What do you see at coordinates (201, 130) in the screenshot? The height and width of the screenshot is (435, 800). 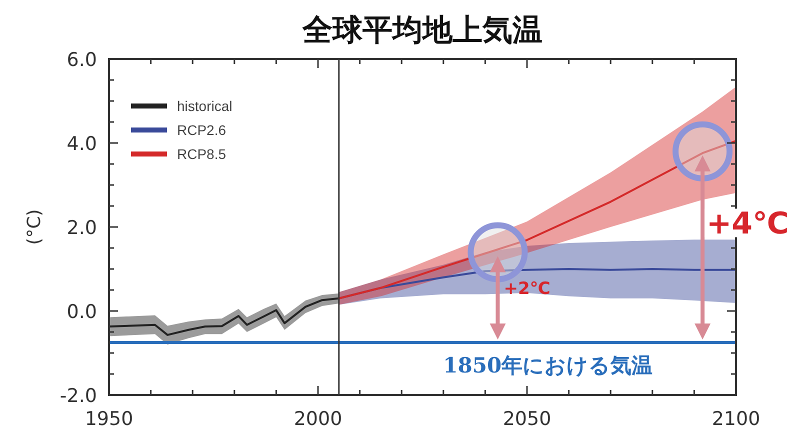 I see `legend-label: RCP2.6` at bounding box center [201, 130].